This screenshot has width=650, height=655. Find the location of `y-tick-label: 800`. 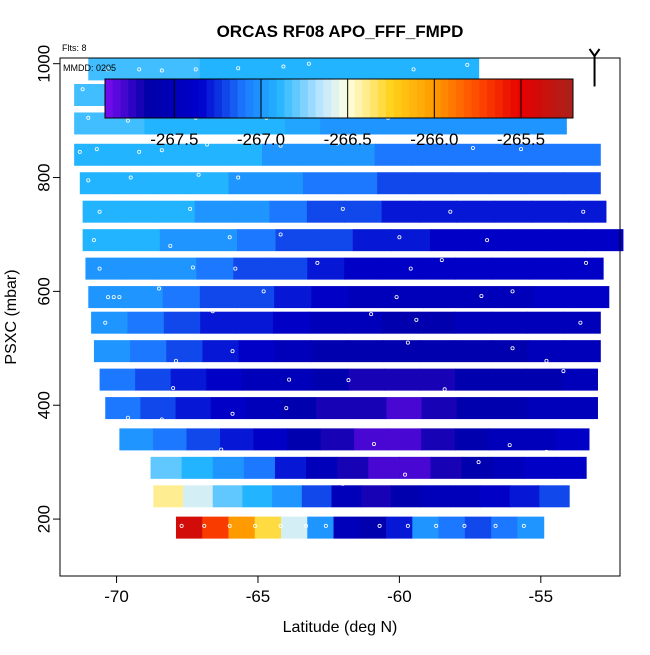

y-tick-label: 800 is located at coordinates (44, 177).